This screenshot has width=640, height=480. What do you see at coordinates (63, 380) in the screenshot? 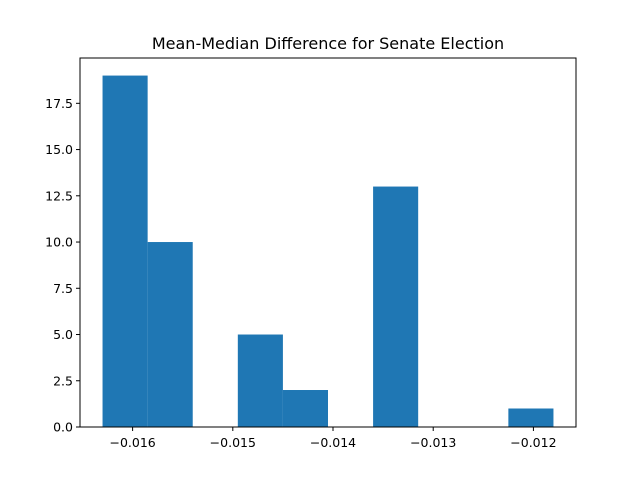
I see `y-tick-label-2: 2.5` at bounding box center [63, 380].